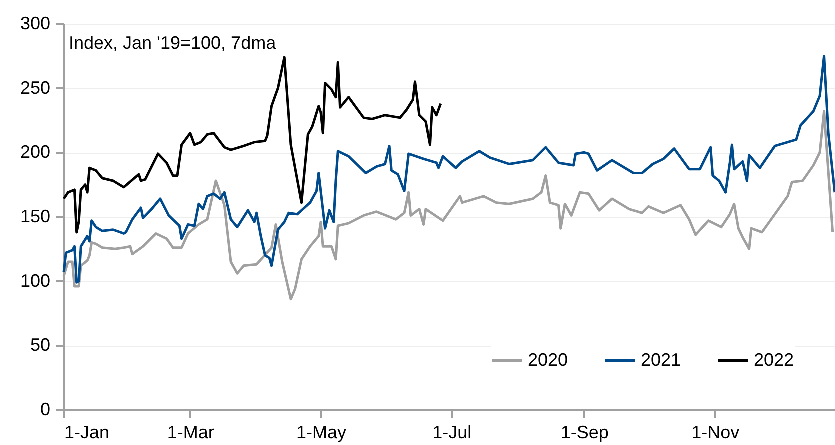  I want to click on y-tick-label: 0, so click(45, 410).